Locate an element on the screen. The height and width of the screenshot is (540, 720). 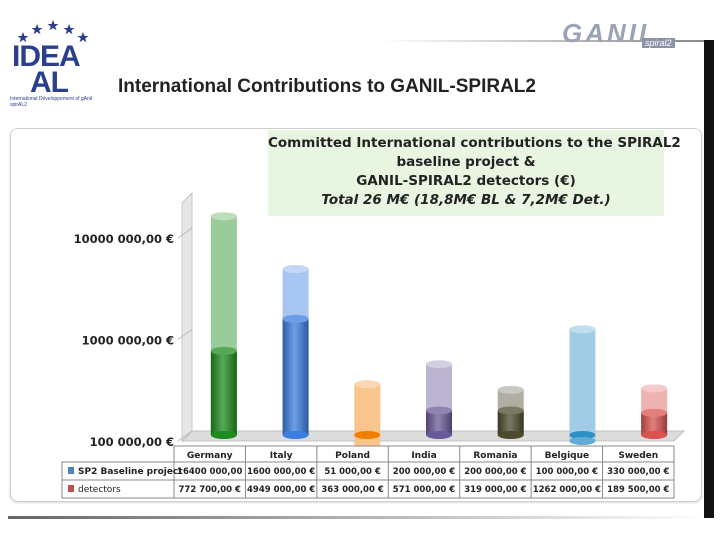
category-label: Sweden is located at coordinates (638, 456).